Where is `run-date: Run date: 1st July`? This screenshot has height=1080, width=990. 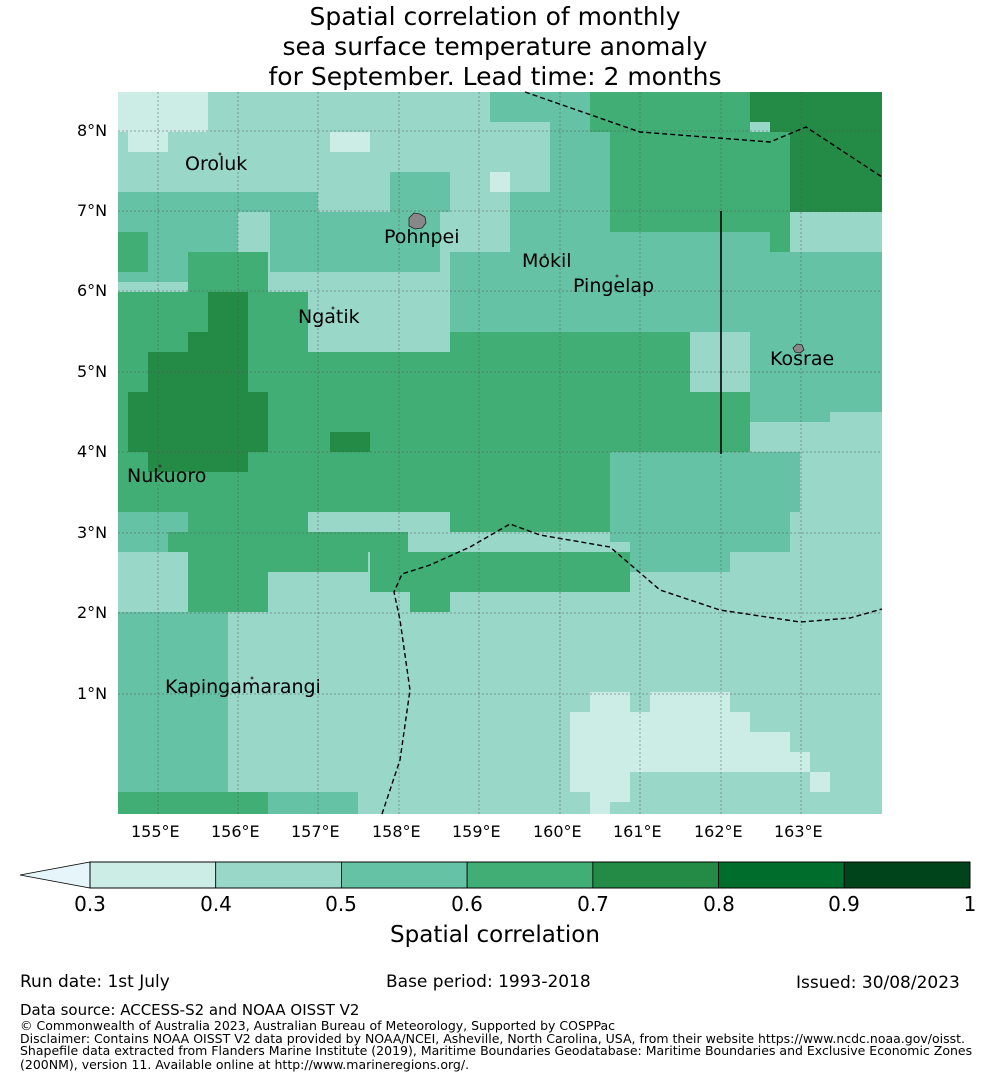 run-date: Run date: 1st July is located at coordinates (95, 982).